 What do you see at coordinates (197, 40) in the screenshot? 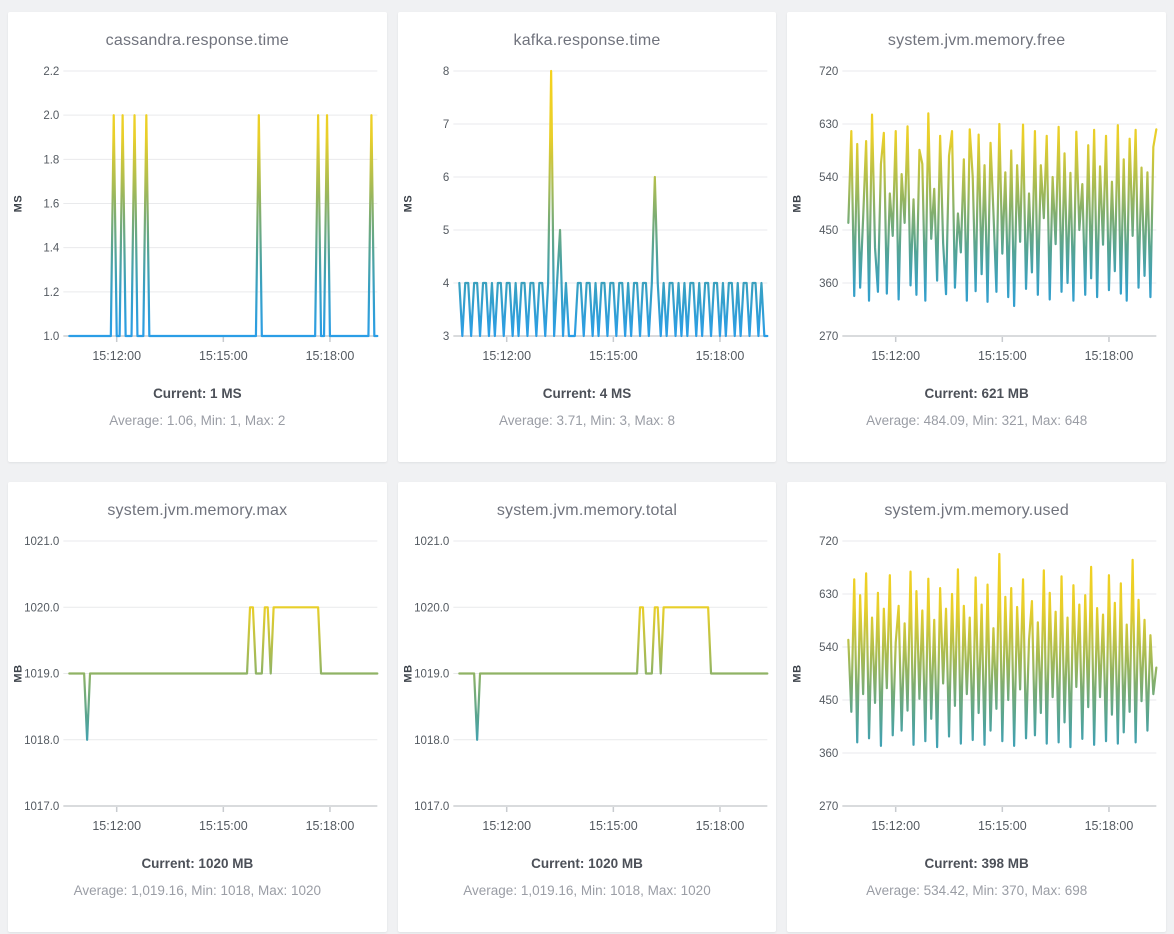
I see `chart-title: cassandra.response.time` at bounding box center [197, 40].